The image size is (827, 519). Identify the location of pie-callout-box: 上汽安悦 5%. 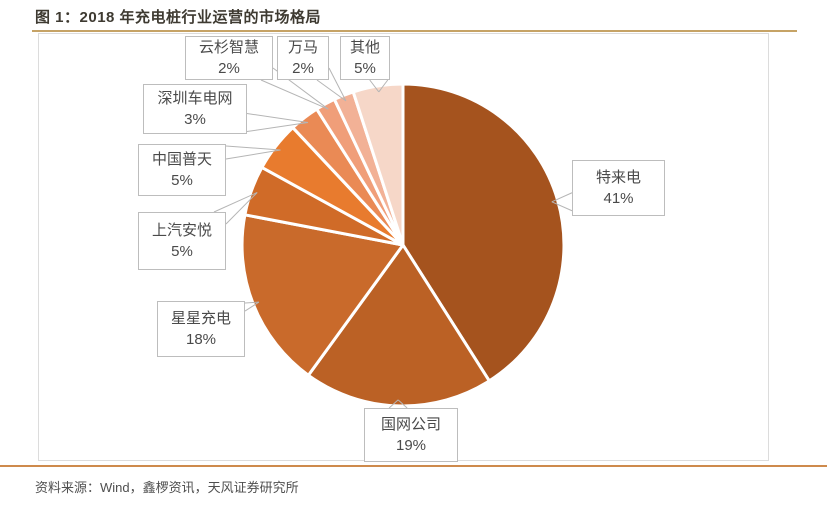
(182, 241).